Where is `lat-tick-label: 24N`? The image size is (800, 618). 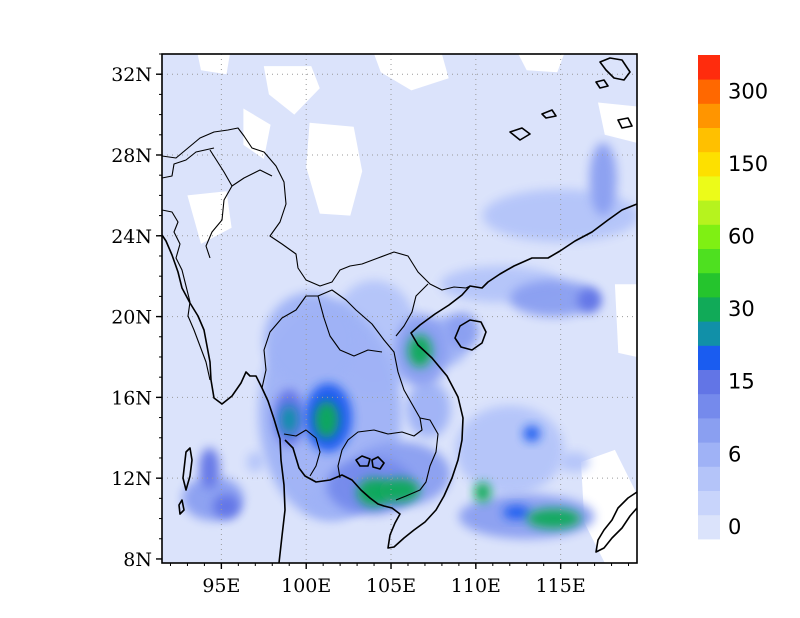 lat-tick-label: 24N is located at coordinates (131, 237).